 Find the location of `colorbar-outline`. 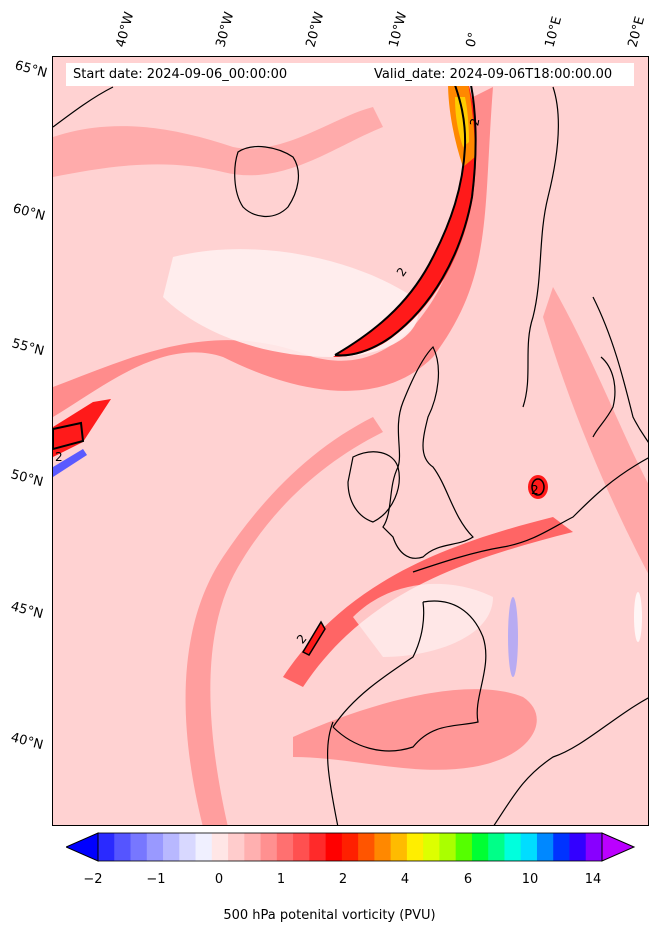

colorbar-outline is located at coordinates (350, 847).